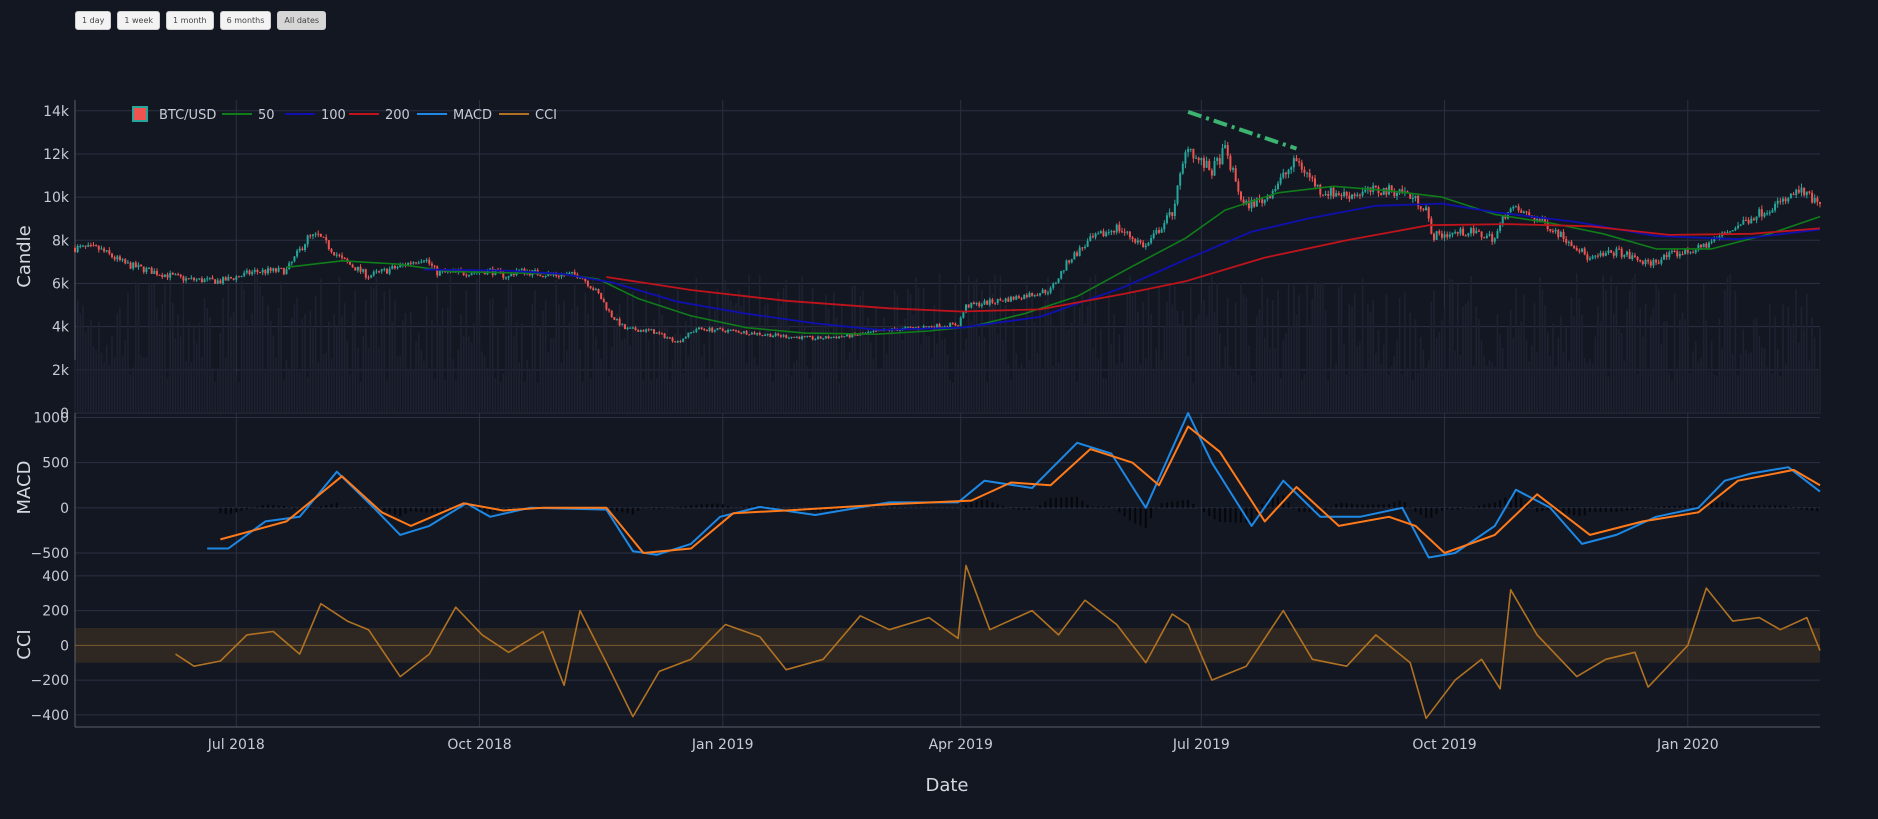 The width and height of the screenshot is (1878, 819). Describe the element at coordinates (397, 115) in the screenshot. I see `legend-label: 200` at that location.